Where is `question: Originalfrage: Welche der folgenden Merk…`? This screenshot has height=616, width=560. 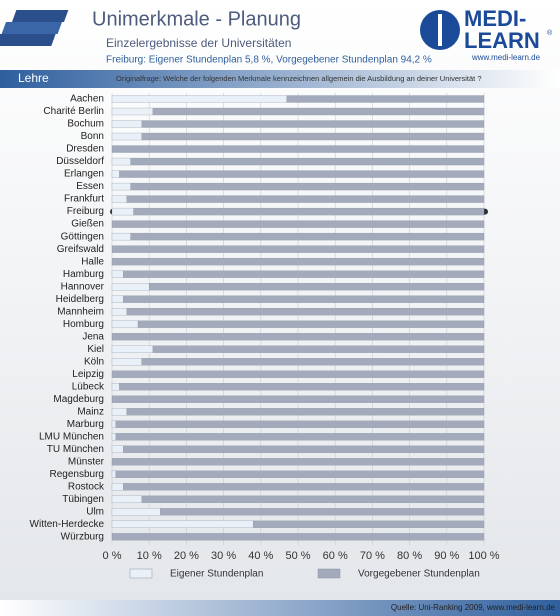
question: Originalfrage: Welche der folgenden Merk… is located at coordinates (299, 78).